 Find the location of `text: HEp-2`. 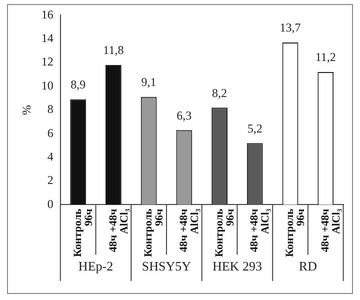

text: HEp-2 is located at coordinates (96, 266).